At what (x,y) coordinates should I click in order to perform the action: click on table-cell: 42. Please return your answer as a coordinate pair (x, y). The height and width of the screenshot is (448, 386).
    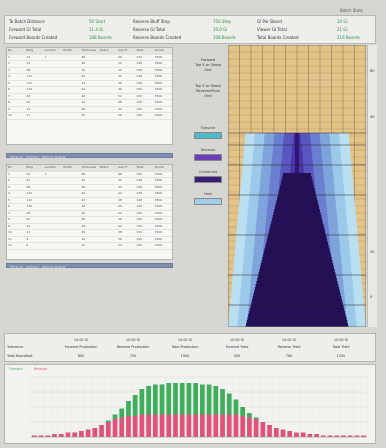
    Looking at the image, I should click on (83, 76).